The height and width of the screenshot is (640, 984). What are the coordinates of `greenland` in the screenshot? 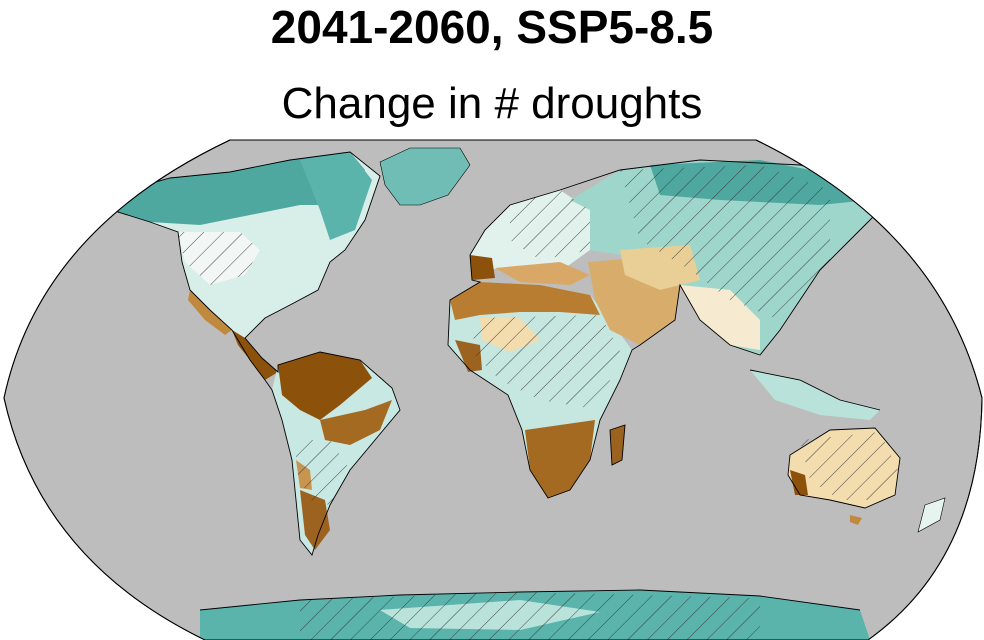 It's located at (425, 176).